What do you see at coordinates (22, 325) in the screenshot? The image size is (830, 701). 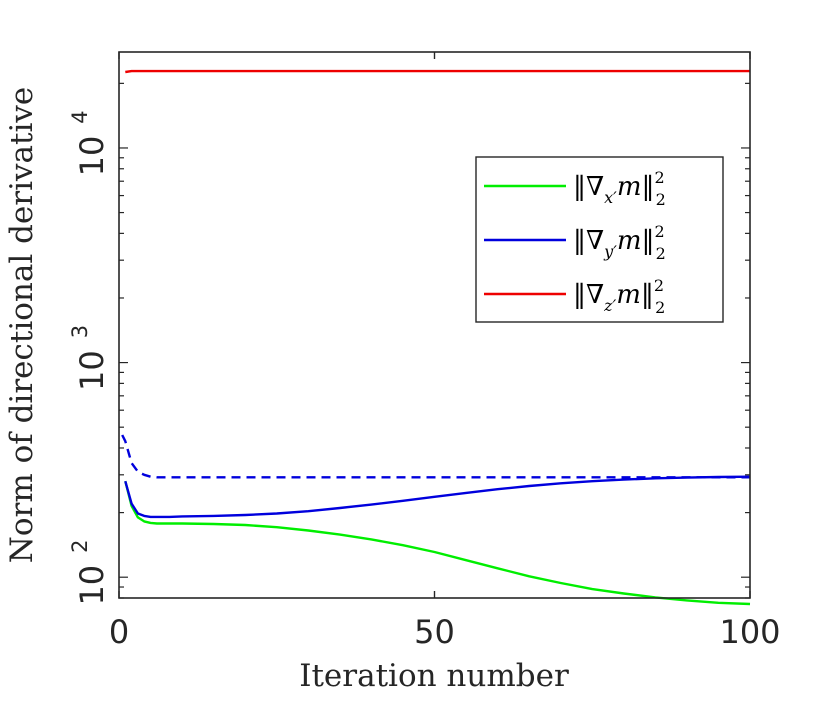 I see `y-axis-label: Norm of directional derivative` at bounding box center [22, 325].